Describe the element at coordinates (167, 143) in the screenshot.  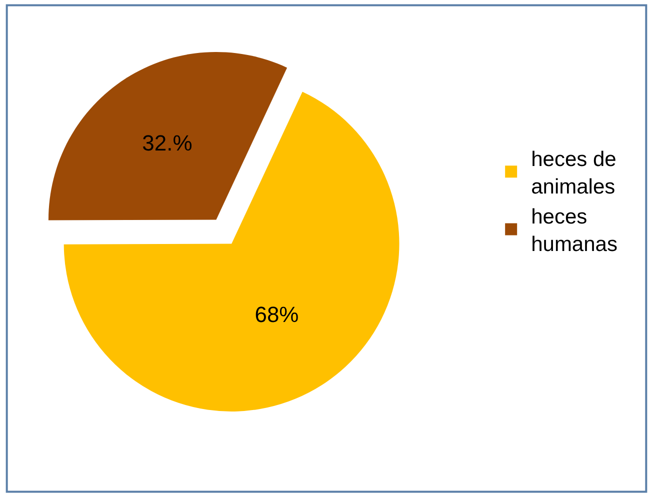
I see `data-label: 32.%` at that location.